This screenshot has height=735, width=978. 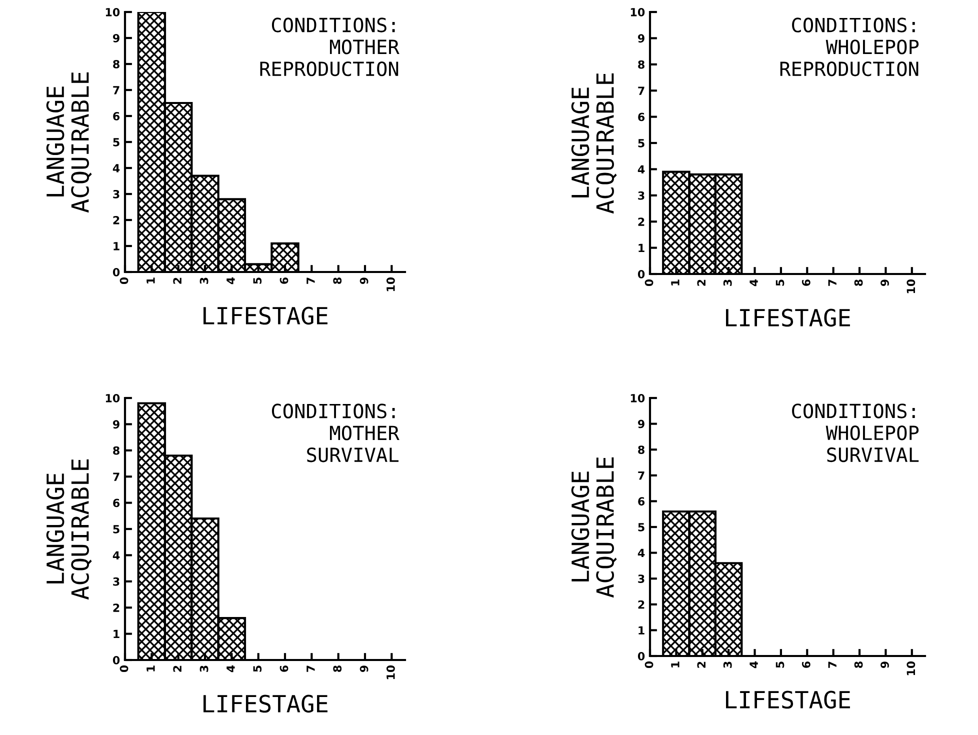 I want to click on annotation: CONDITIONS: MOTHER REPRODUCTION, so click(x=330, y=47).